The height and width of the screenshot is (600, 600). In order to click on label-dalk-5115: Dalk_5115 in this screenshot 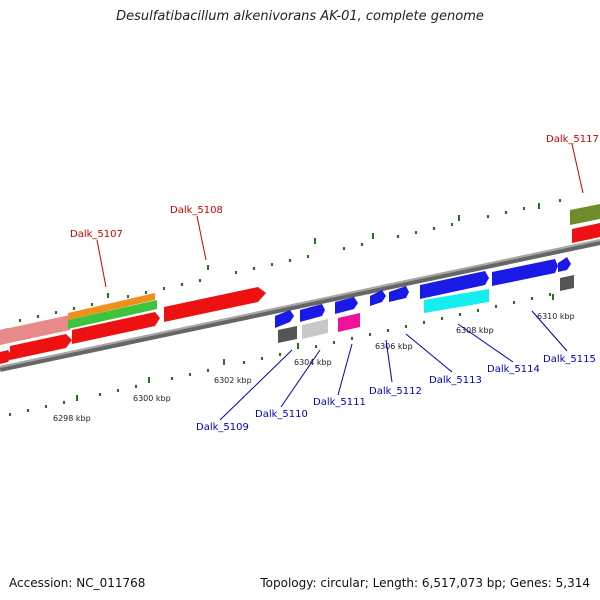, I will do `click(569, 359)`.